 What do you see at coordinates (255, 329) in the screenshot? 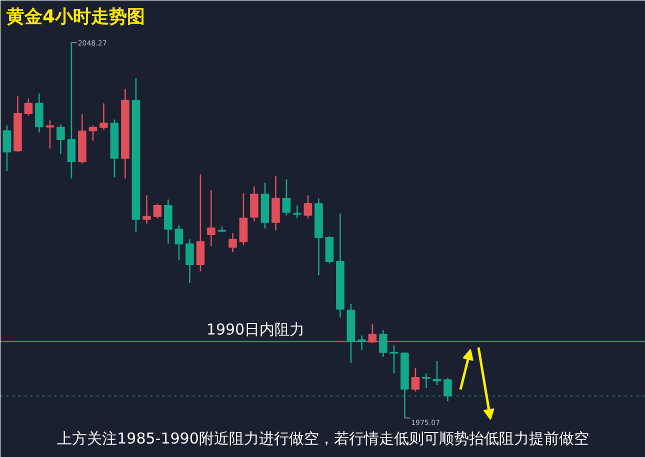
I see `ref-line-label: 1990日内阻力` at bounding box center [255, 329].